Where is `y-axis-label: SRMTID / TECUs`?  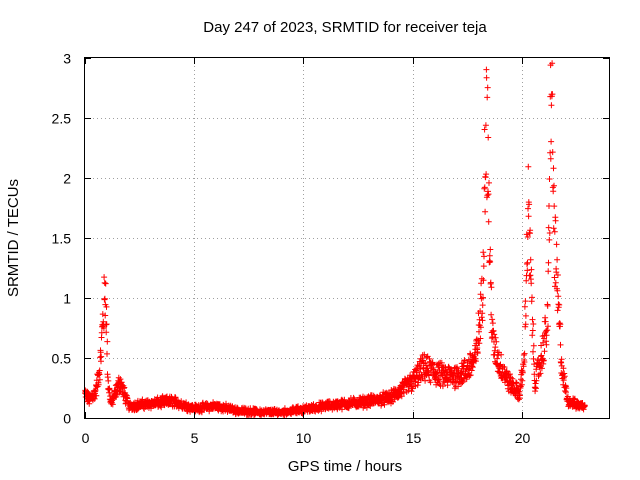 y-axis-label: SRMTID / TECUs is located at coordinates (13, 238).